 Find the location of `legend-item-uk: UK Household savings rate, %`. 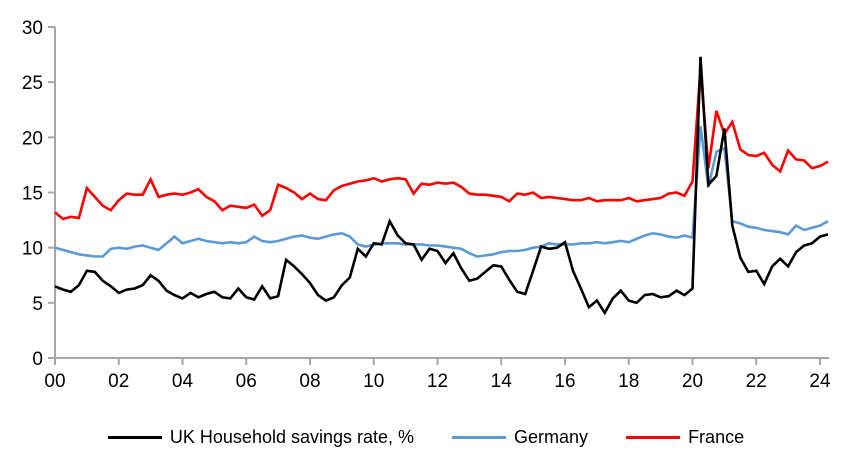

legend-item-uk: UK Household savings rate, % is located at coordinates (261, 437).